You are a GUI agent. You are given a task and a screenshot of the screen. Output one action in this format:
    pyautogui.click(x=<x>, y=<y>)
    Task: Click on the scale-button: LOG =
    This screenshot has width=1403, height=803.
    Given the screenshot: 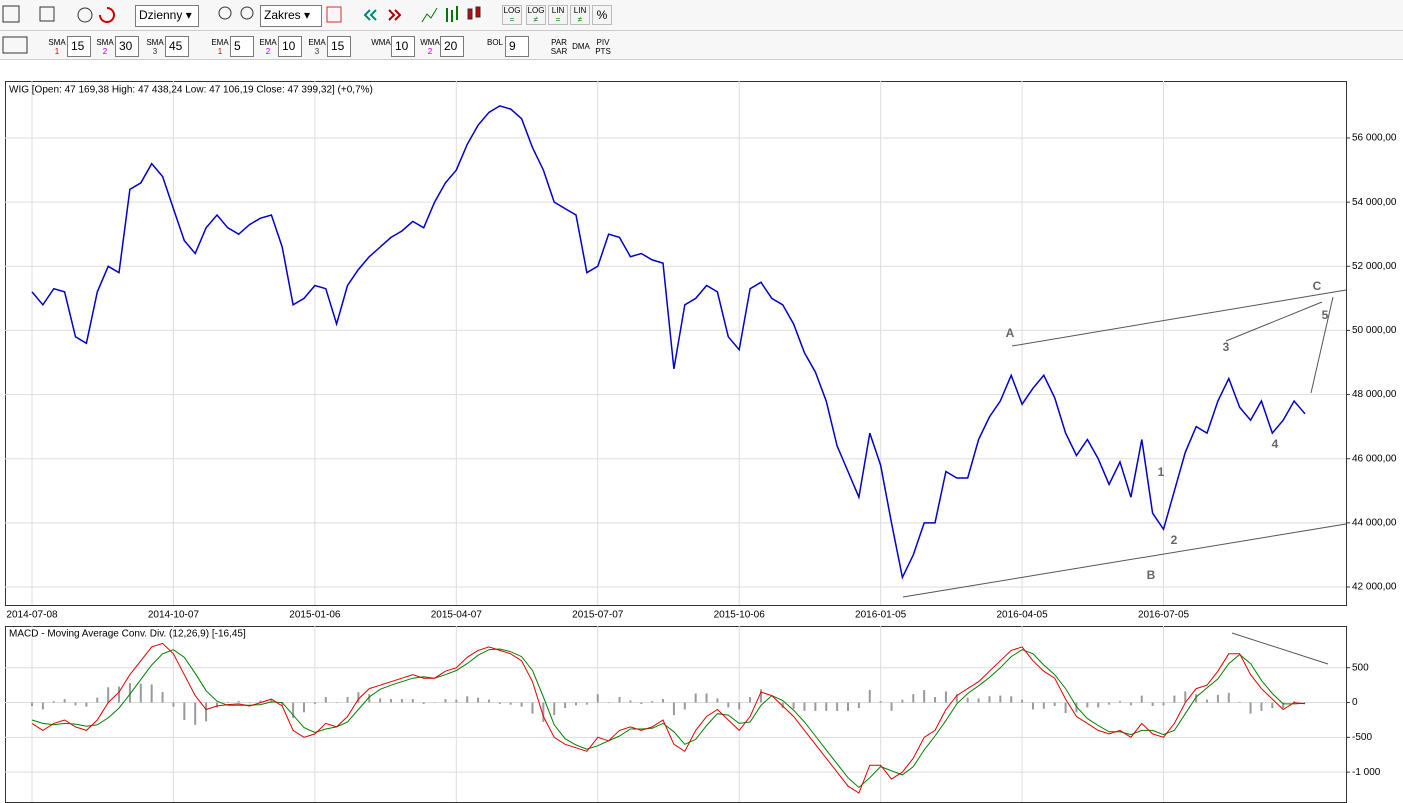 What is the action you would take?
    pyautogui.click(x=512, y=15)
    